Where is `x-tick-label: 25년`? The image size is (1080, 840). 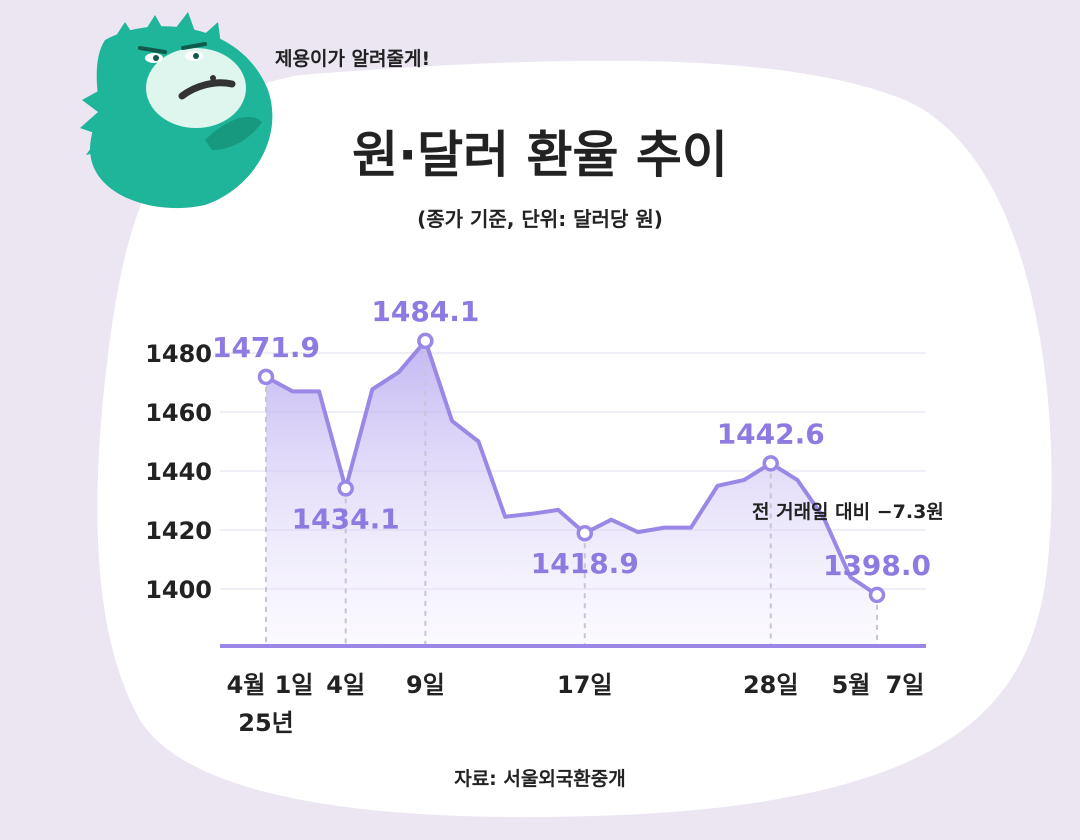
x-tick-label: 25년 is located at coordinates (265, 723).